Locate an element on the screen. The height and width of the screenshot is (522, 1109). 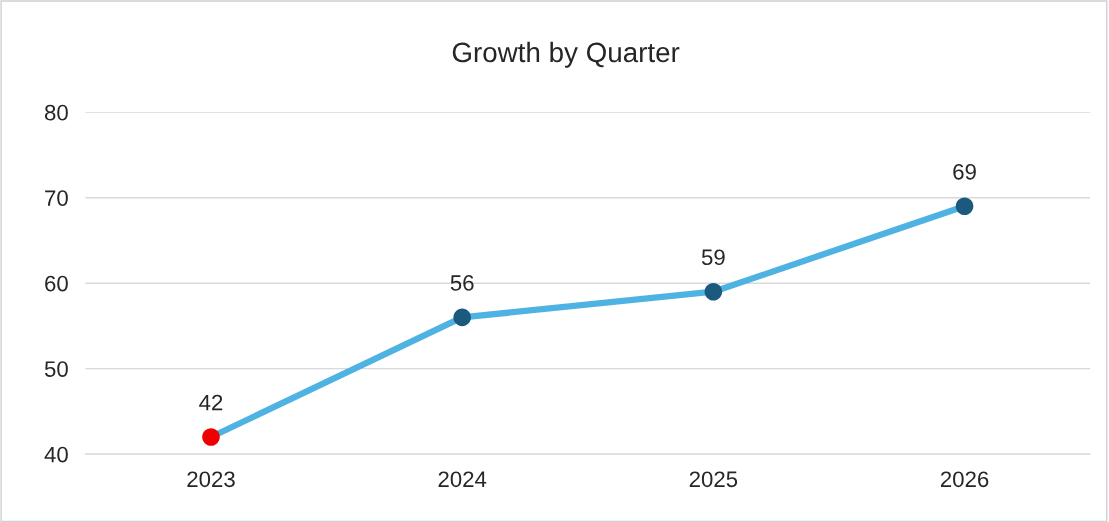
y-tick-label: 80 is located at coordinates (56, 112).